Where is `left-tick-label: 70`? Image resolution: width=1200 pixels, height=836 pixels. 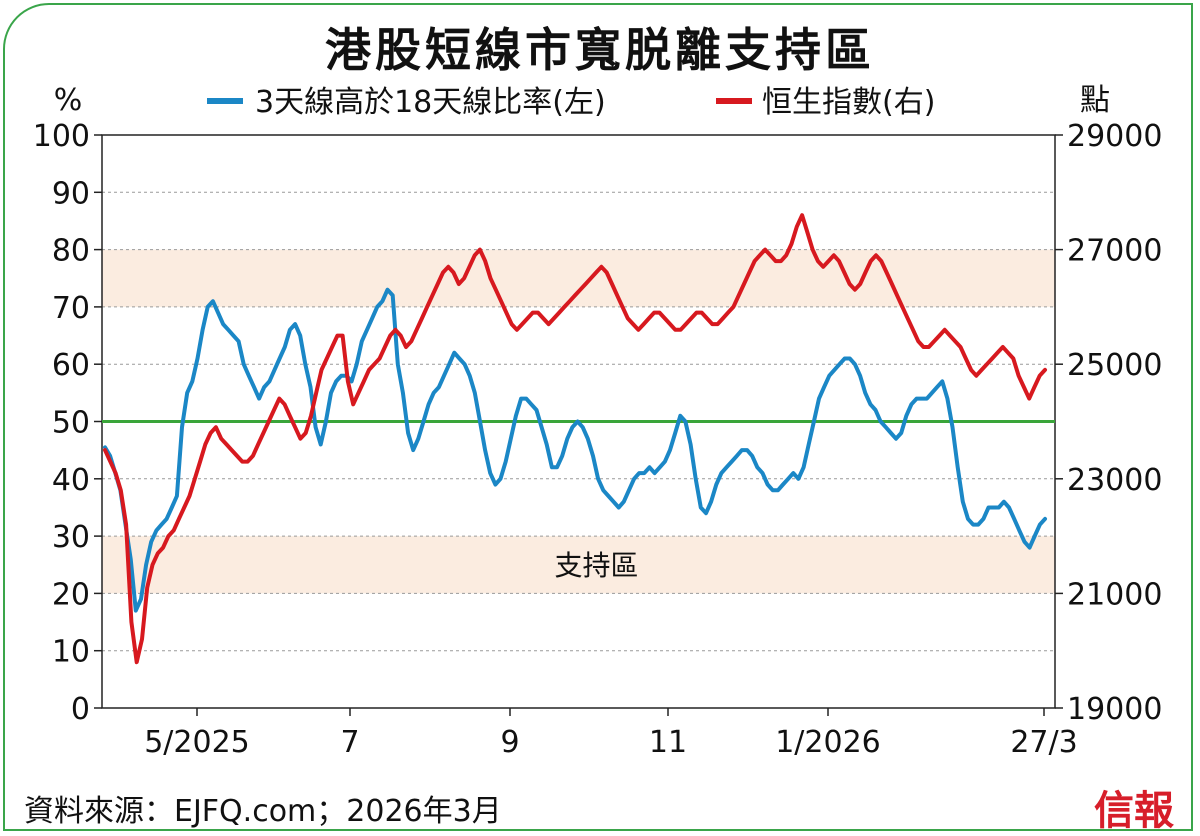
left-tick-label: 70 is located at coordinates (71, 308).